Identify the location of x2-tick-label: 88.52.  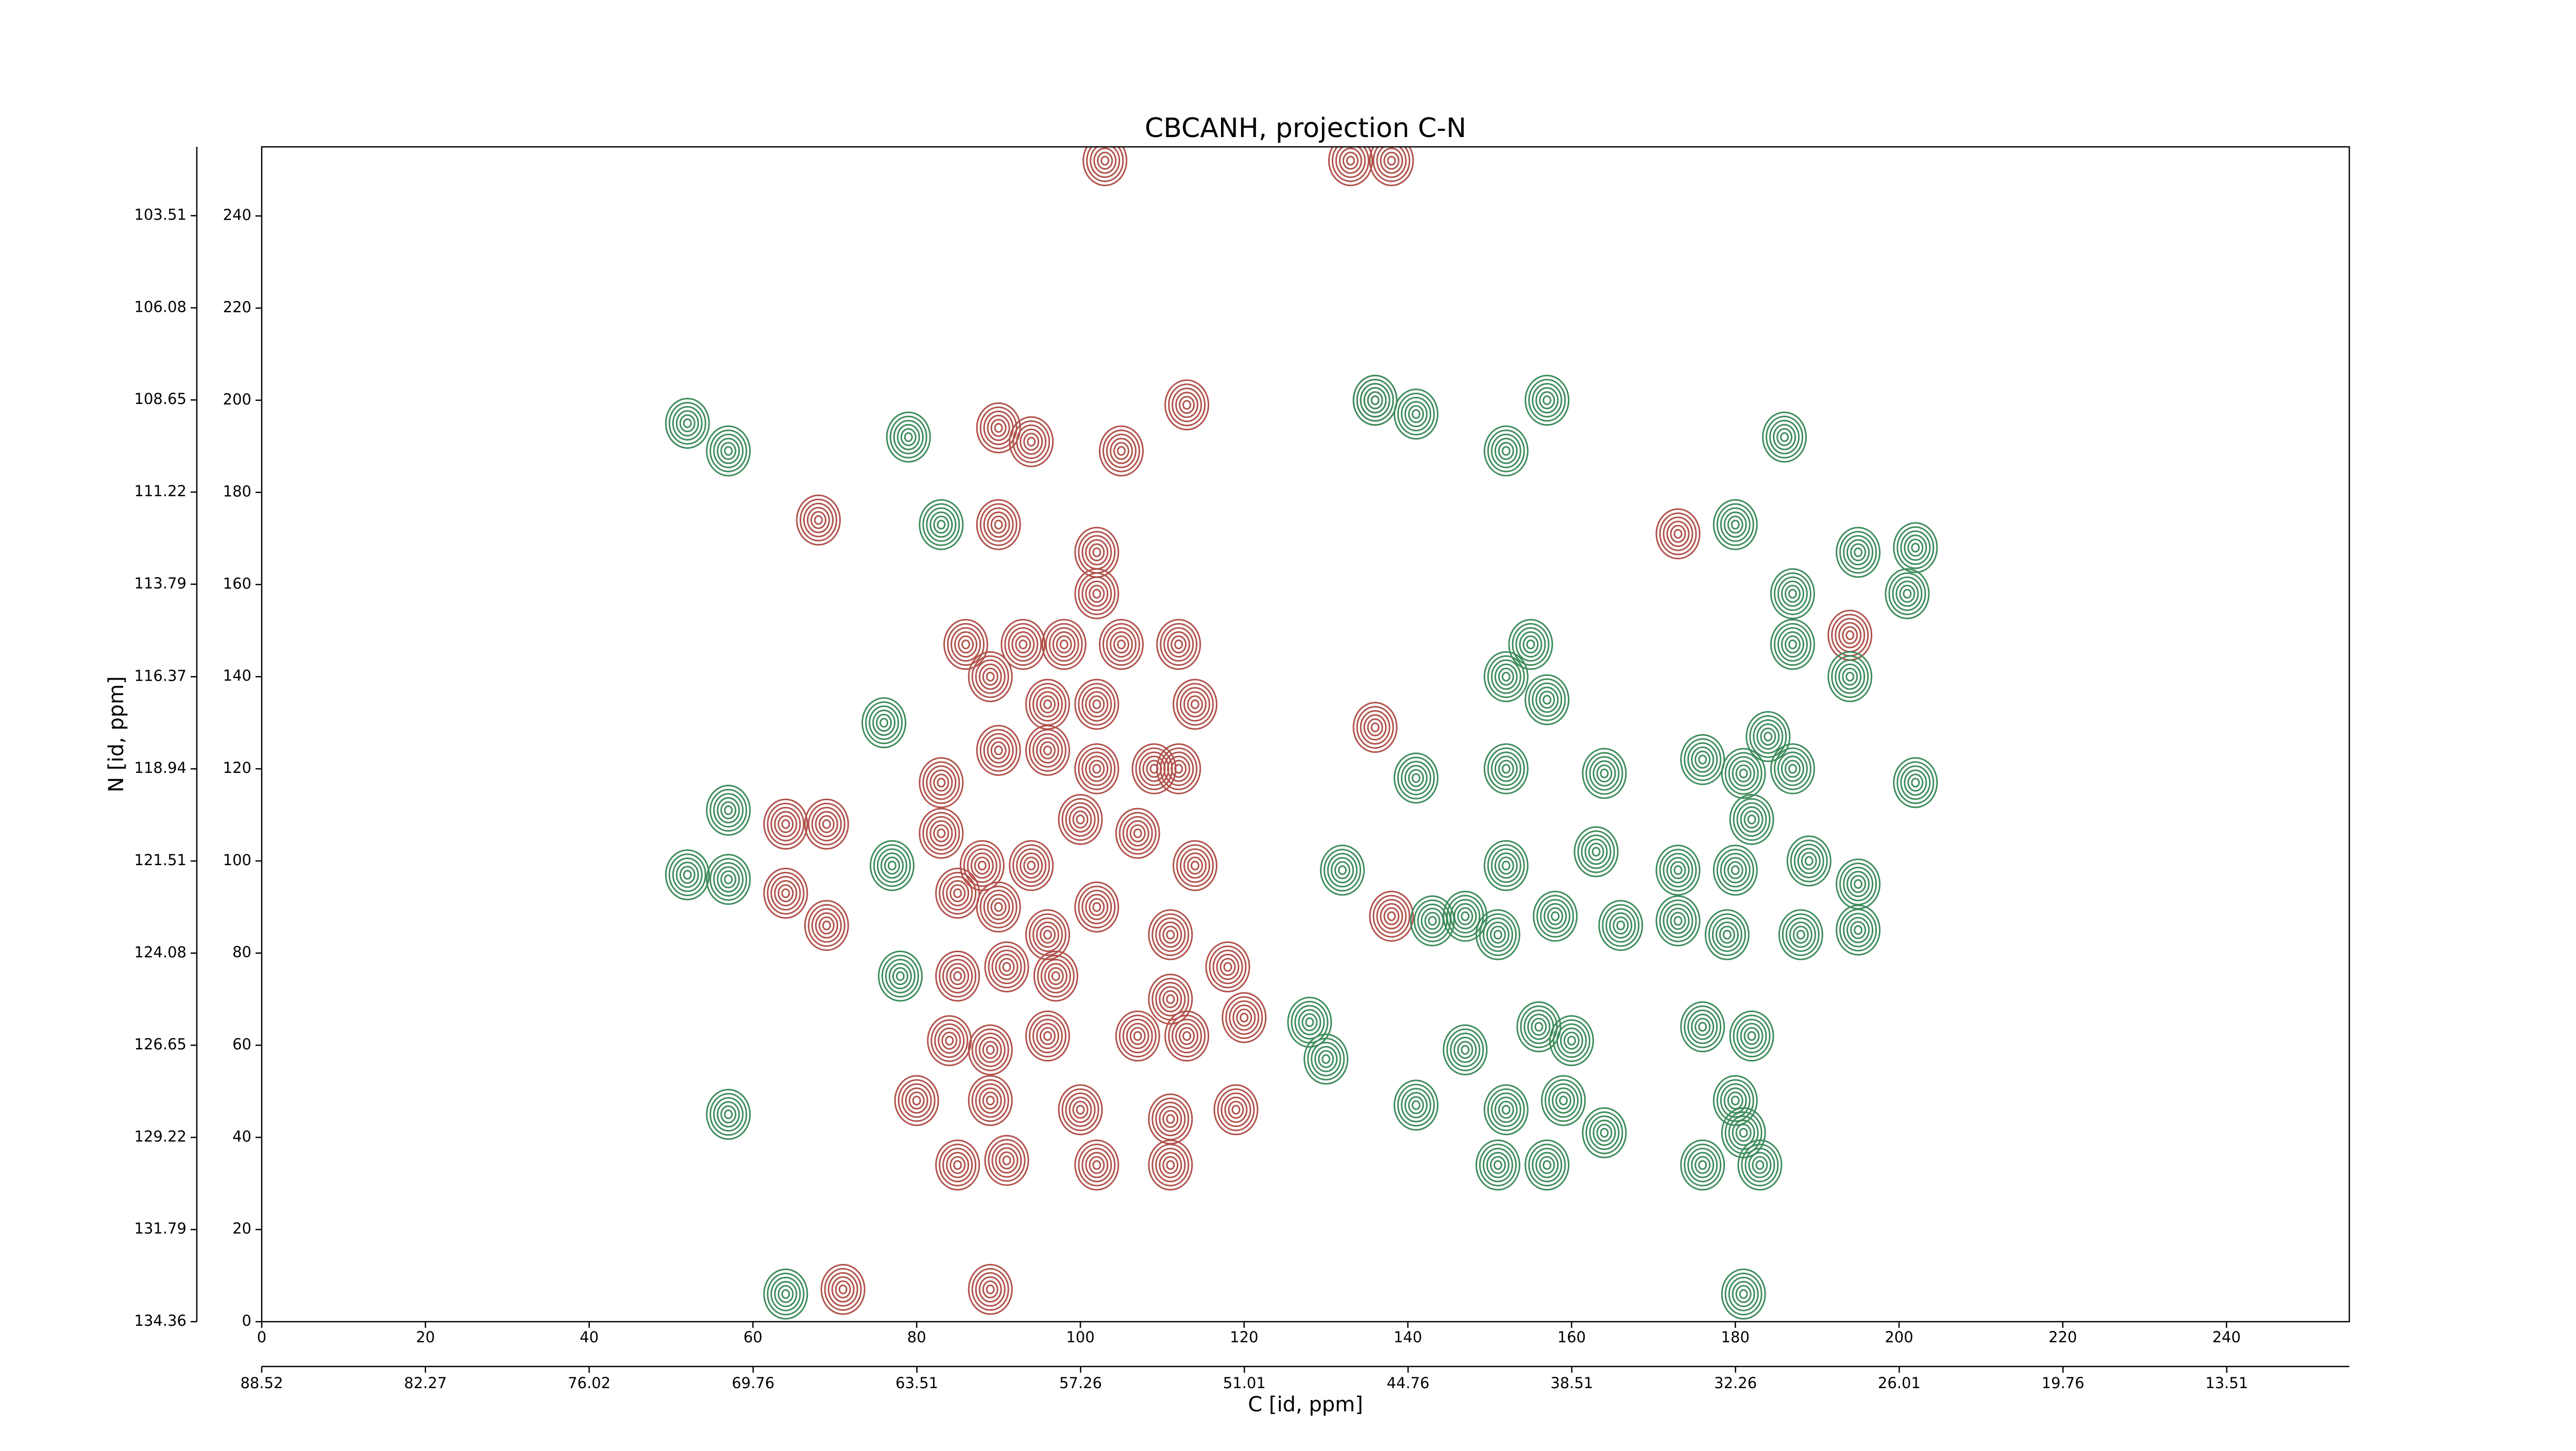
(261, 1383).